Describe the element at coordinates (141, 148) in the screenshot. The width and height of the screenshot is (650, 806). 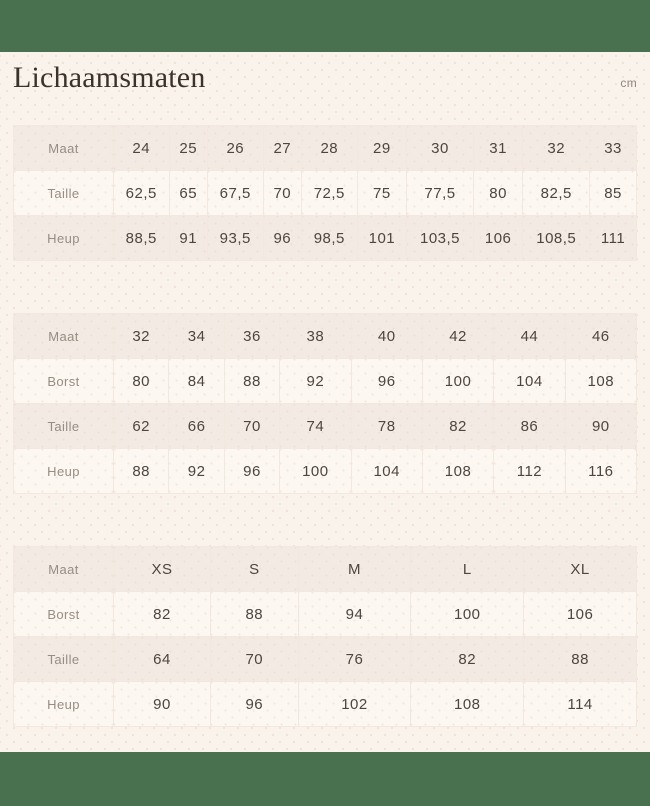
I see `size-value-cell: 24` at that location.